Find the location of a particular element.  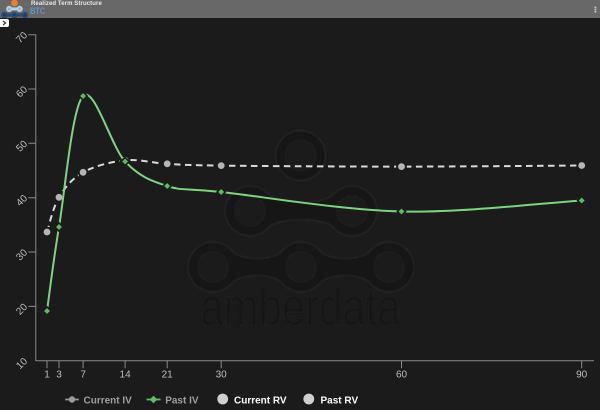

svg-text: Current IV is located at coordinates (108, 401).